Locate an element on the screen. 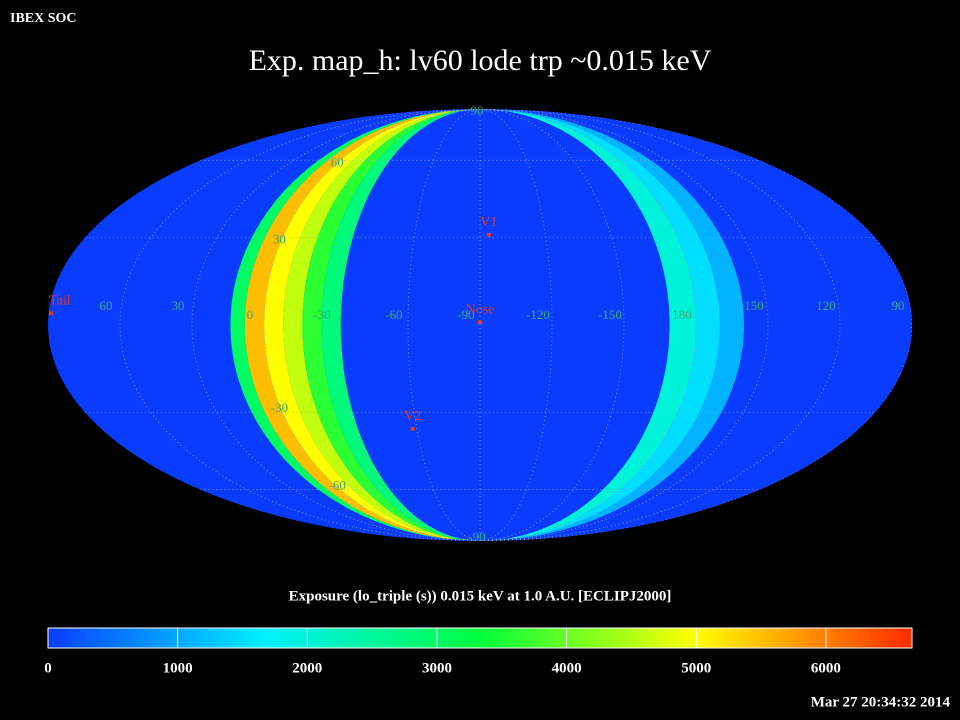 The image size is (960, 720). lon-tick-label: 90 is located at coordinates (898, 305).